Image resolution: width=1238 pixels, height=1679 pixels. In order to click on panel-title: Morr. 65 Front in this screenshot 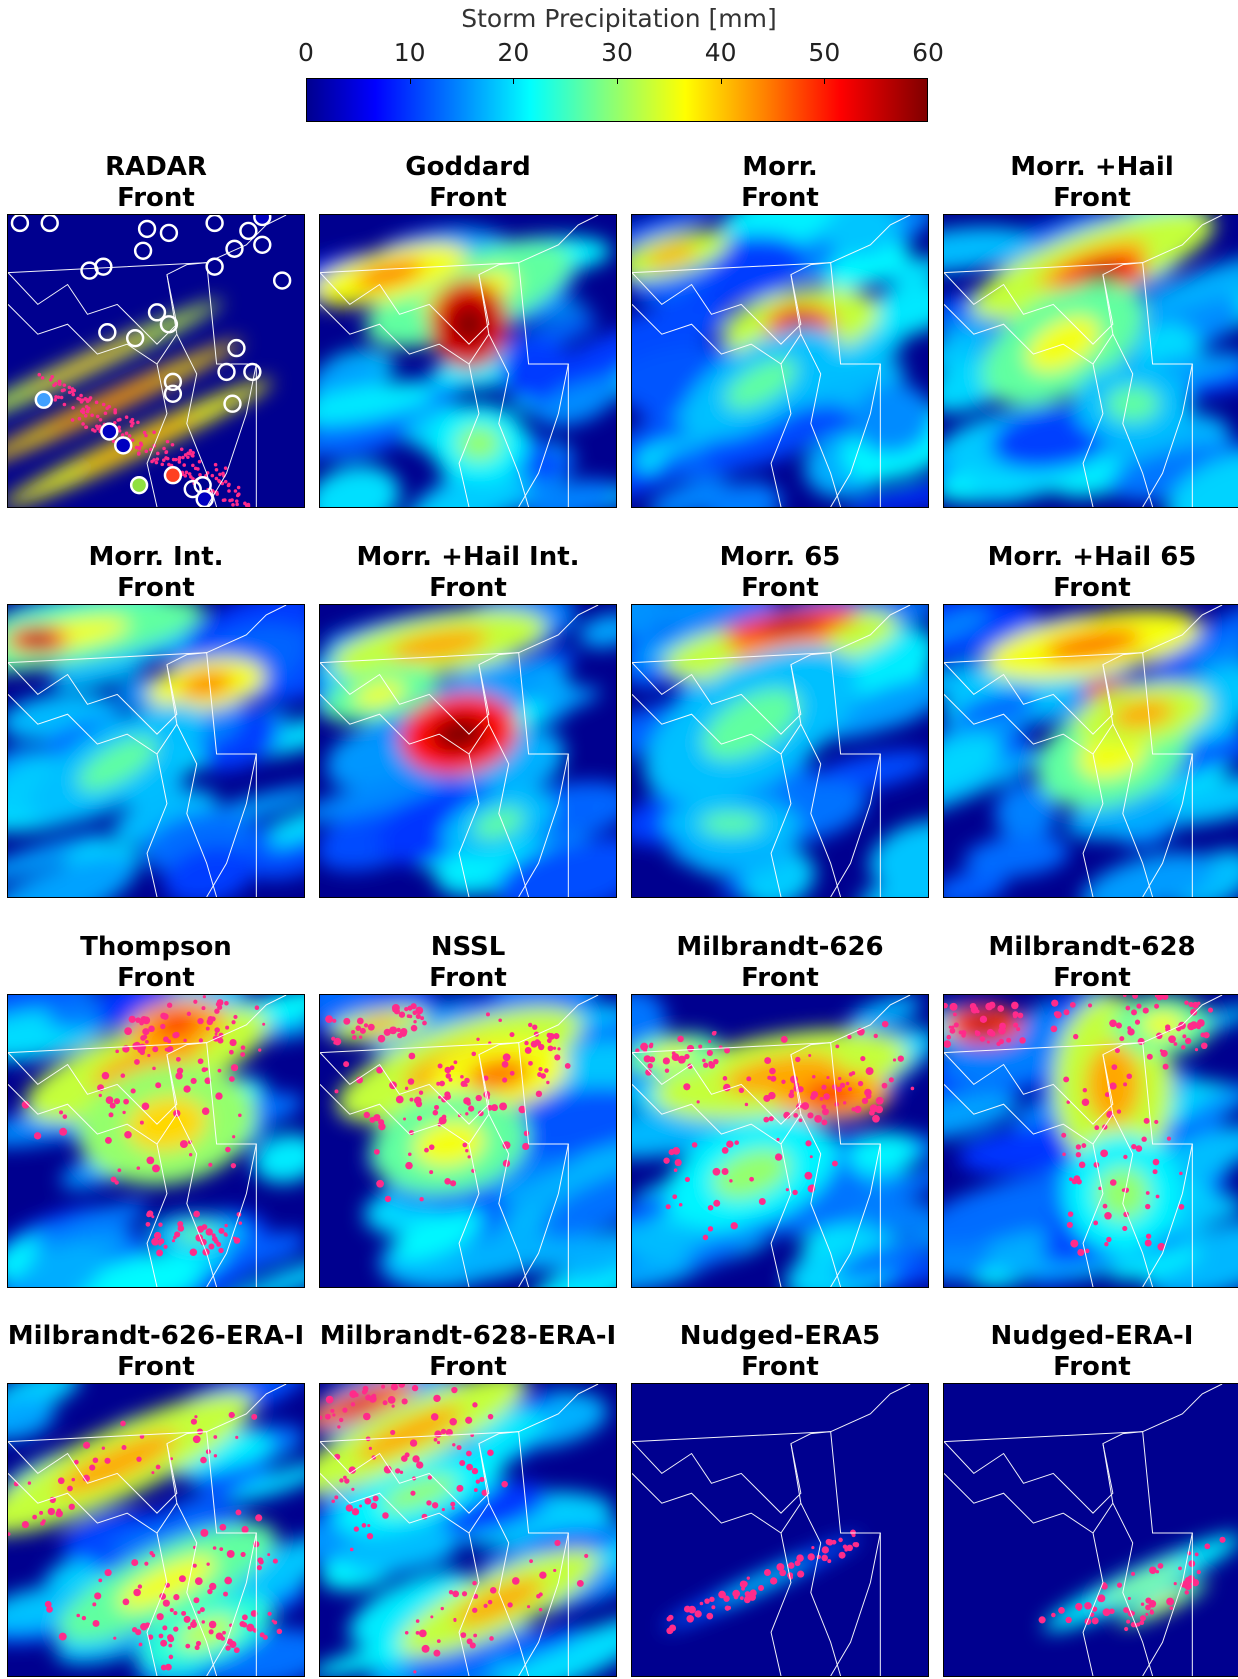, I will do `click(780, 573)`.